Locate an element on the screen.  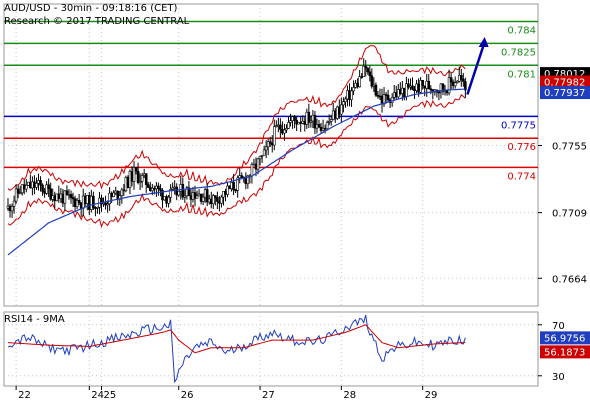
level-label-support-1: 0.776 is located at coordinates (521, 147).